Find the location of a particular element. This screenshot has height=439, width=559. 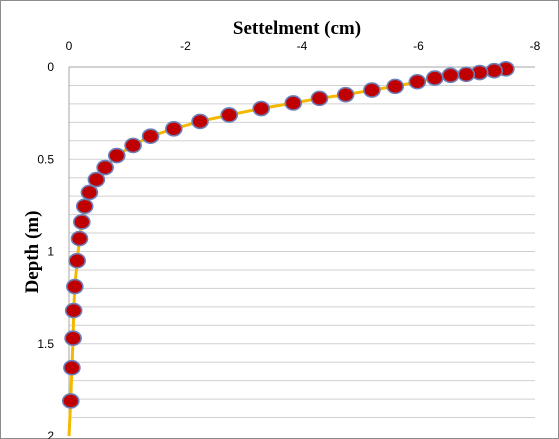

x-tick-label: -2 is located at coordinates (185, 46).